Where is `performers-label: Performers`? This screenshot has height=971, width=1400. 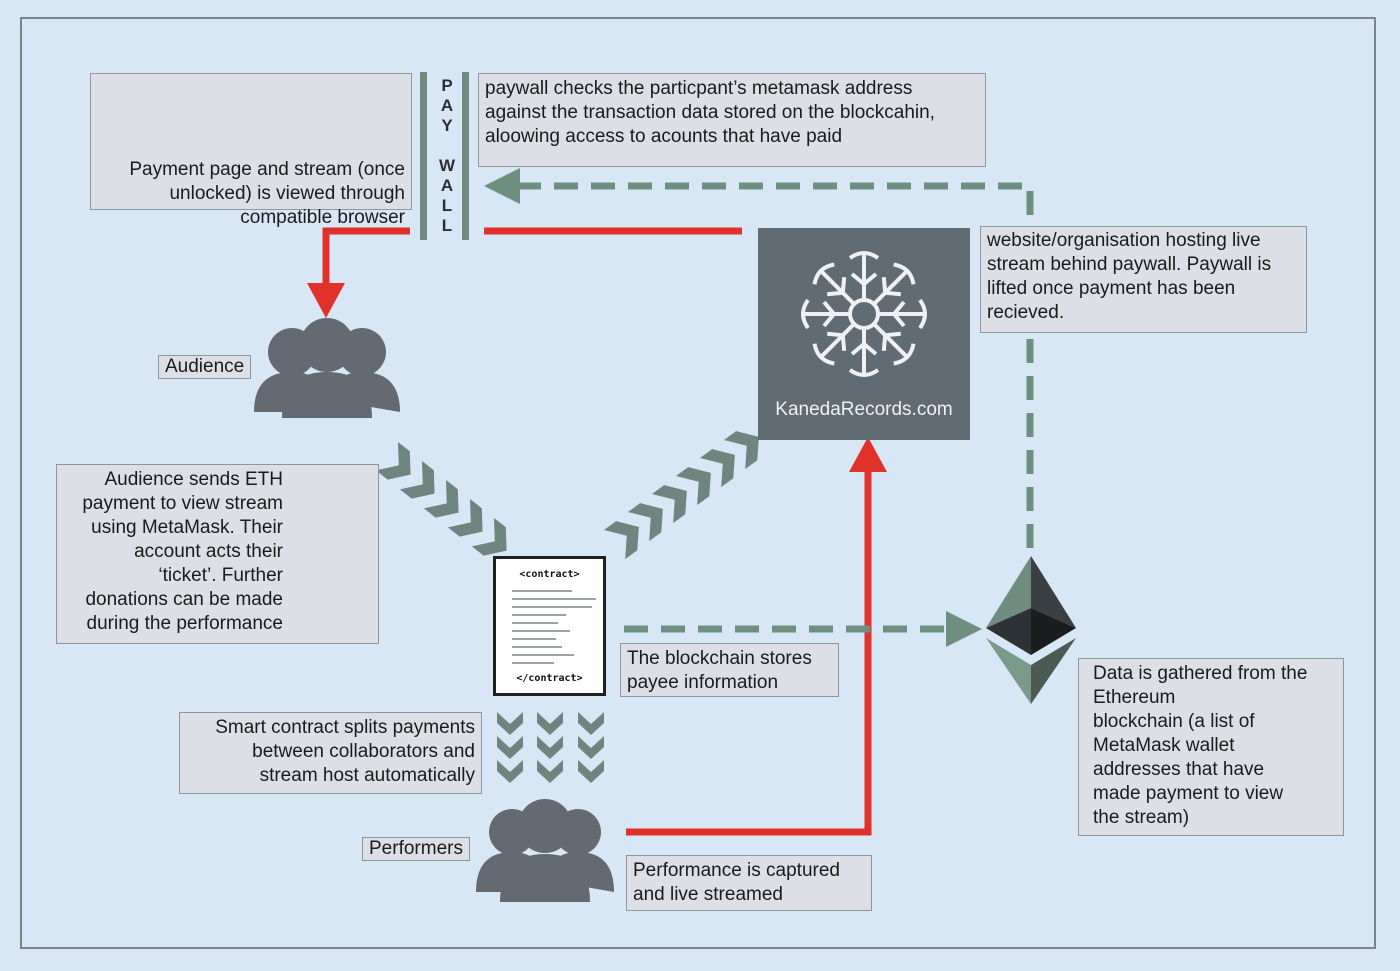 performers-label: Performers is located at coordinates (416, 849).